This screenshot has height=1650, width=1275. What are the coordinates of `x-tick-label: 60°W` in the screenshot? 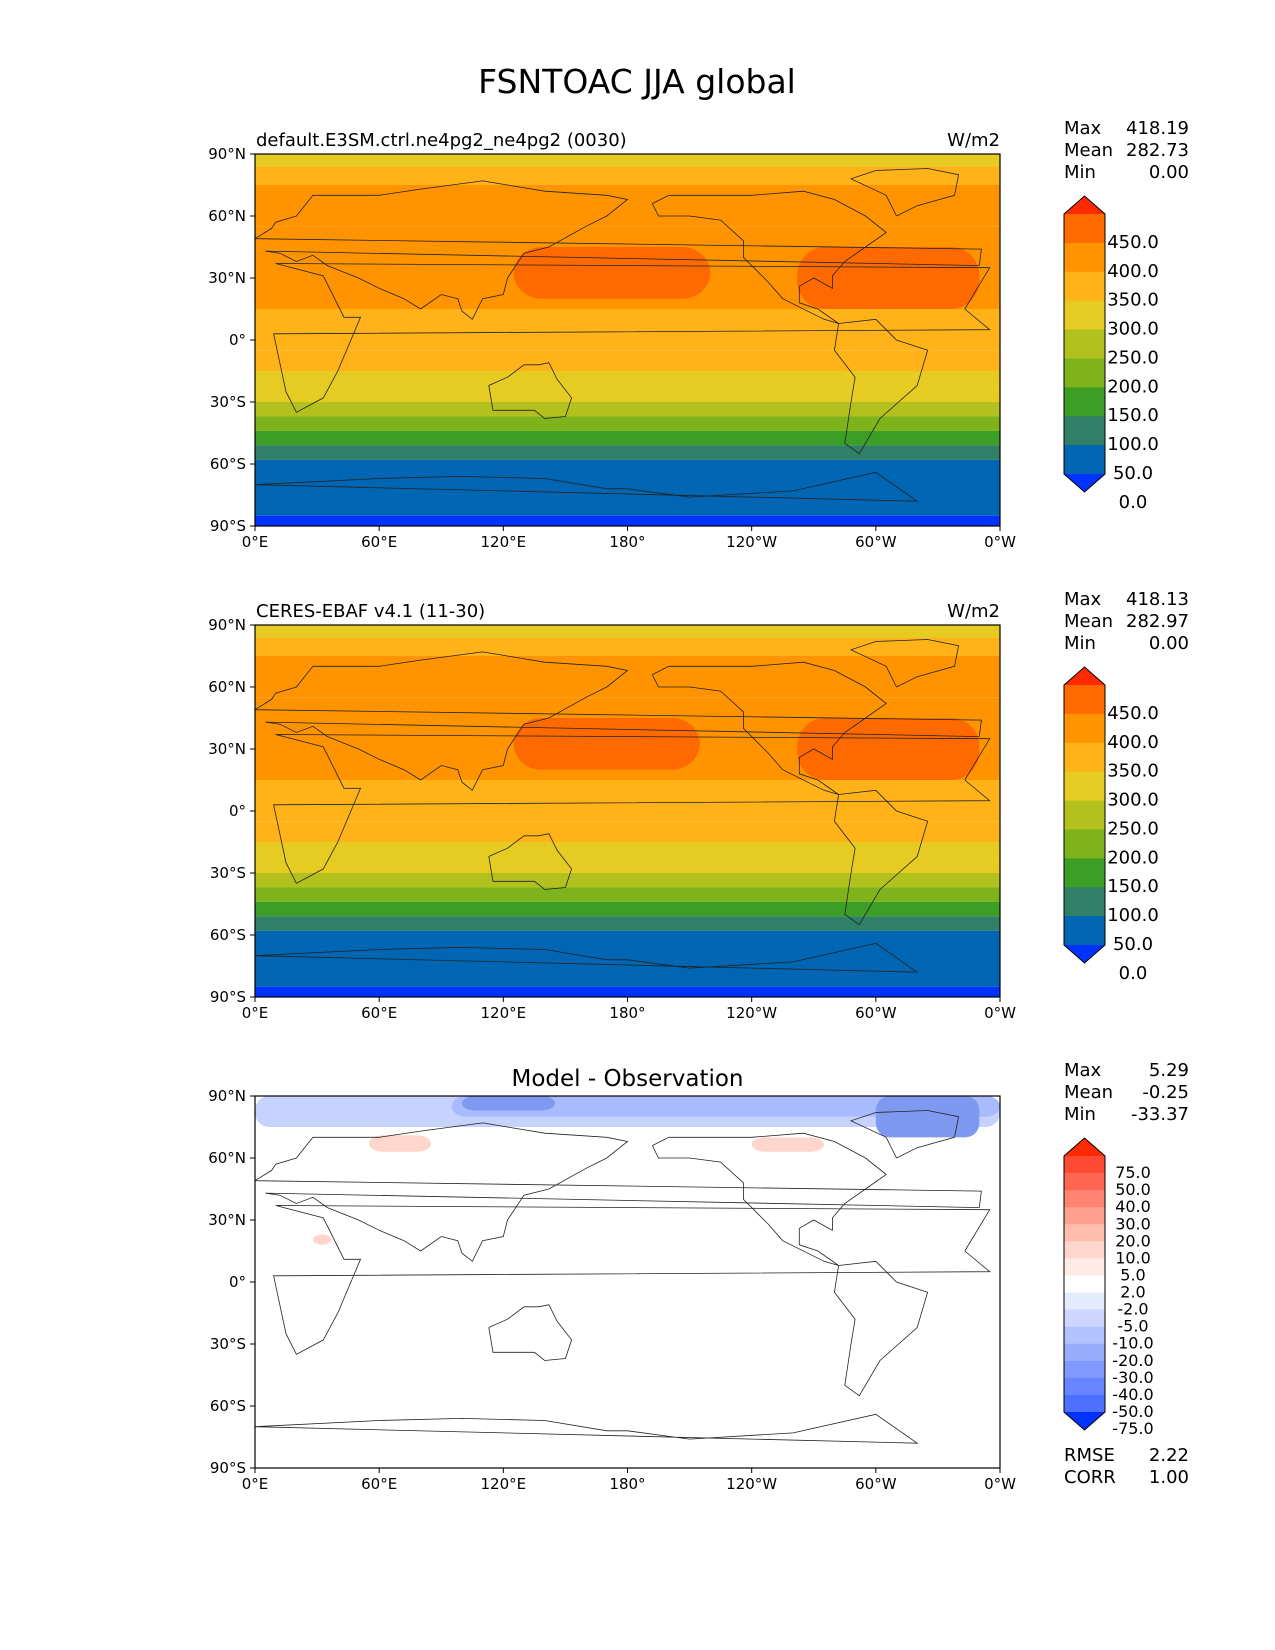 It's located at (876, 1013).